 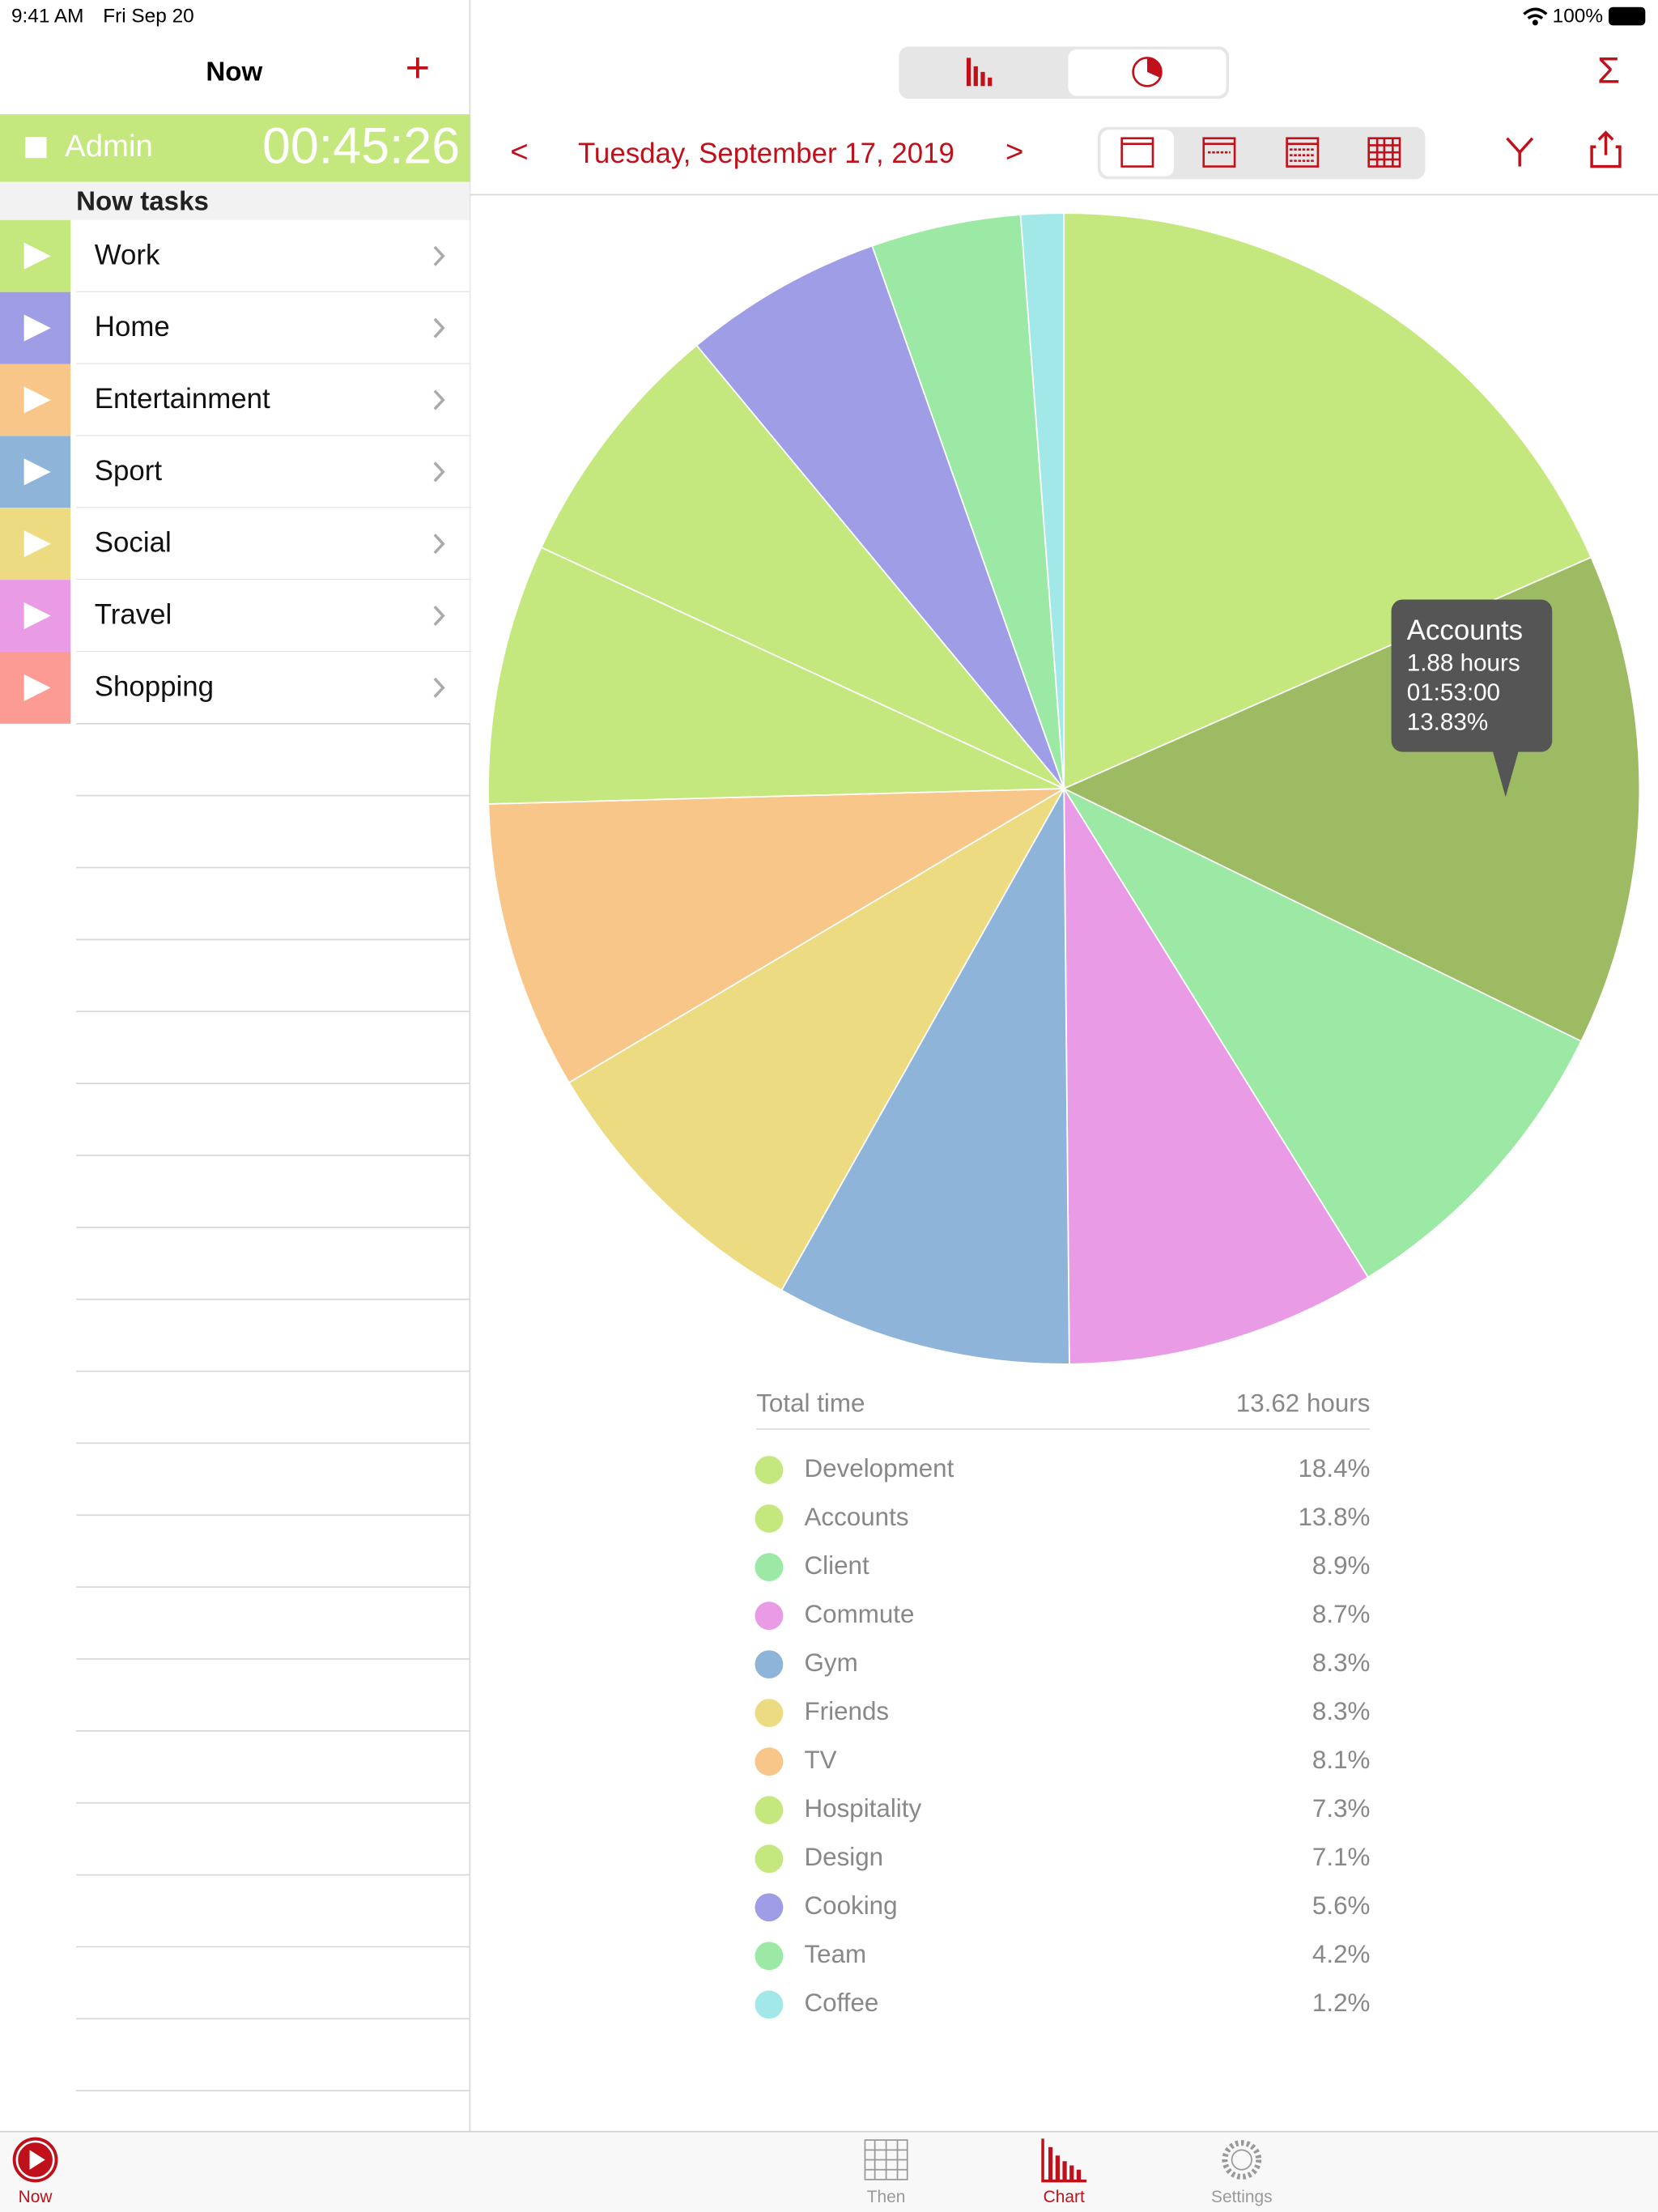 What do you see at coordinates (1341, 1614) in the screenshot?
I see `value-label: 8.7%` at bounding box center [1341, 1614].